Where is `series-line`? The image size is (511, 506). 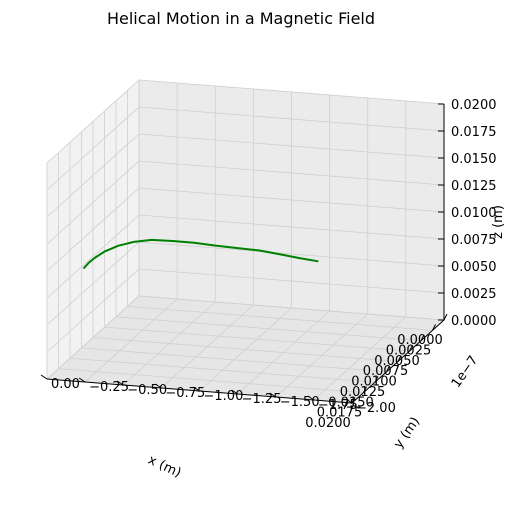
series-line is located at coordinates (201, 253).